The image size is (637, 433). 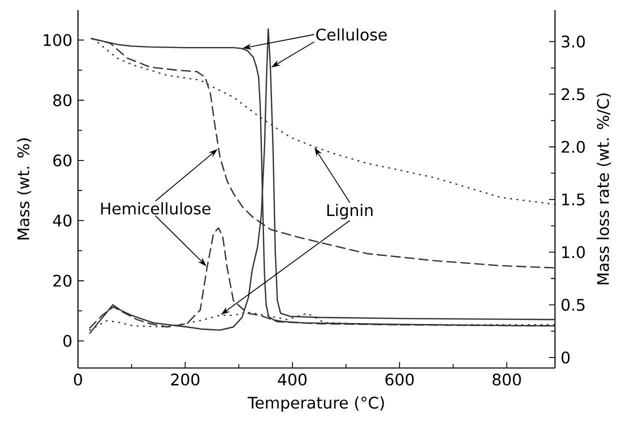 What do you see at coordinates (573, 200) in the screenshot?
I see `y2-tick-label: 1.5` at bounding box center [573, 200].